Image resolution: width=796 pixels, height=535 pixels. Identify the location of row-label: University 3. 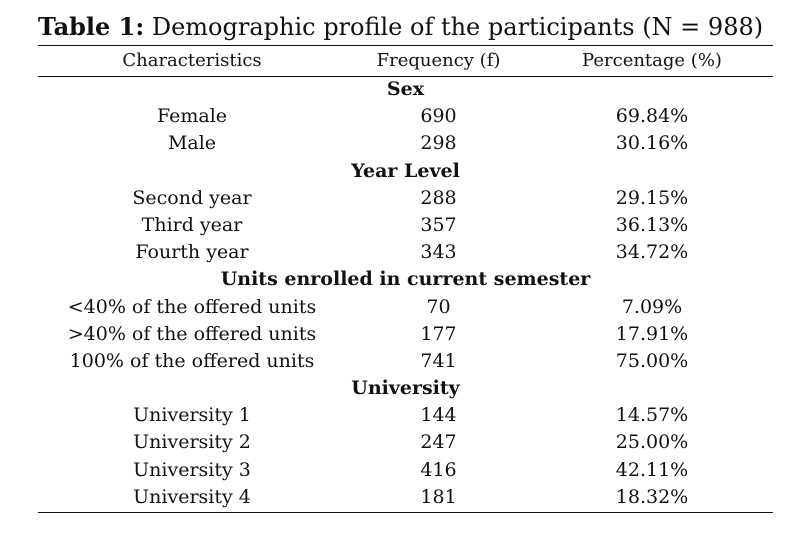
(192, 469).